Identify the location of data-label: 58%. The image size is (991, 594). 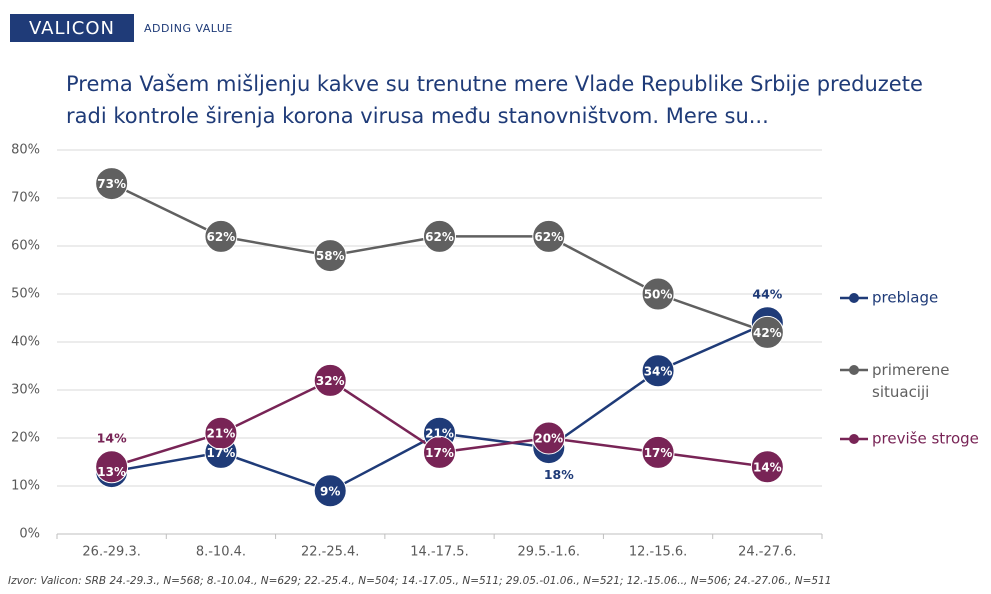
(330, 256).